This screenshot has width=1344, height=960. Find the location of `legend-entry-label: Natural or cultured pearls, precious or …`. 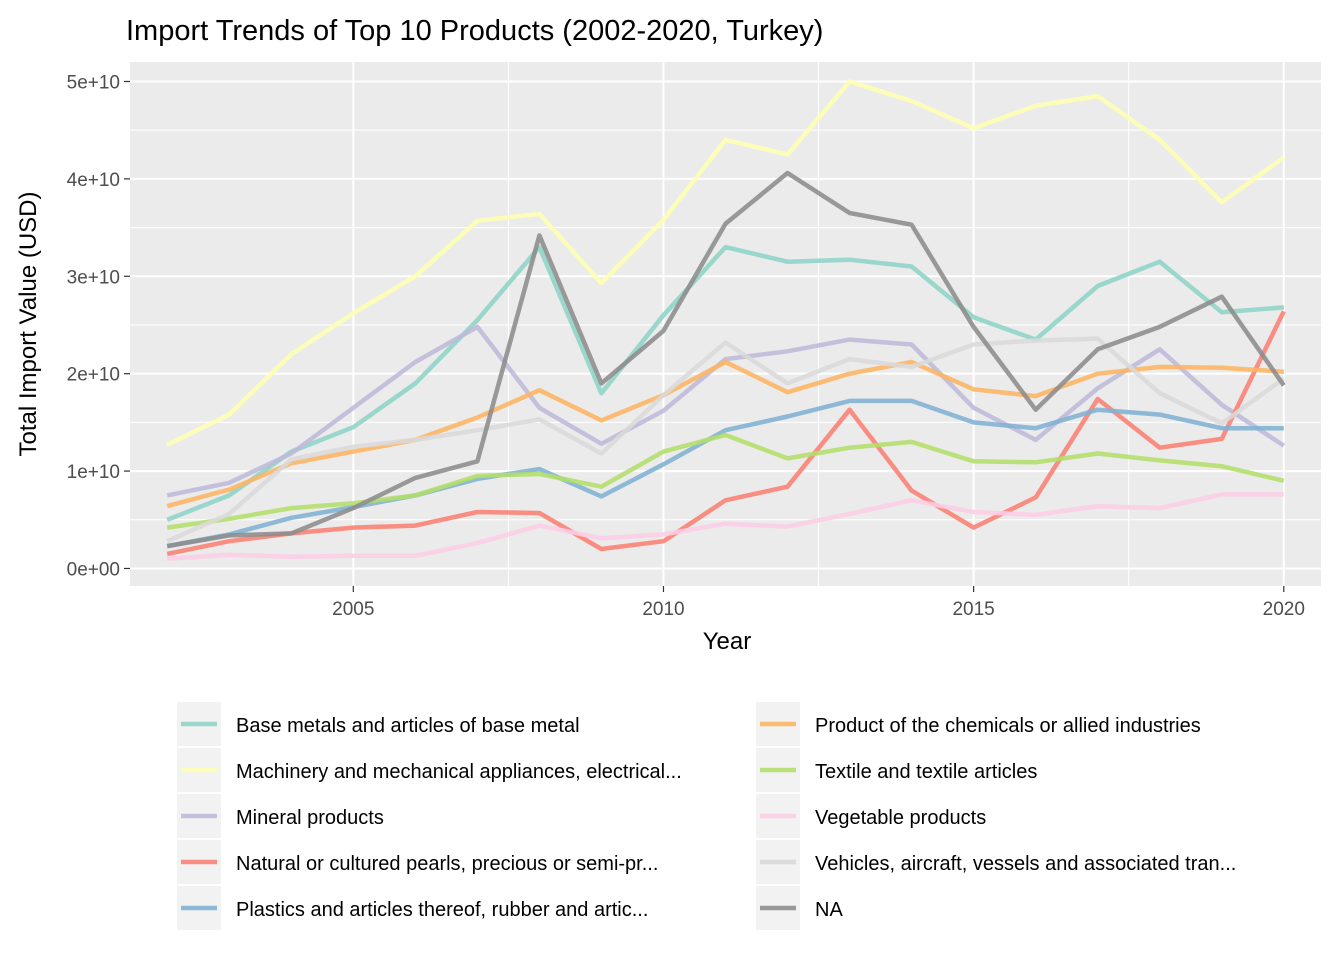

legend-entry-label: Natural or cultured pearls, precious or … is located at coordinates (447, 864).